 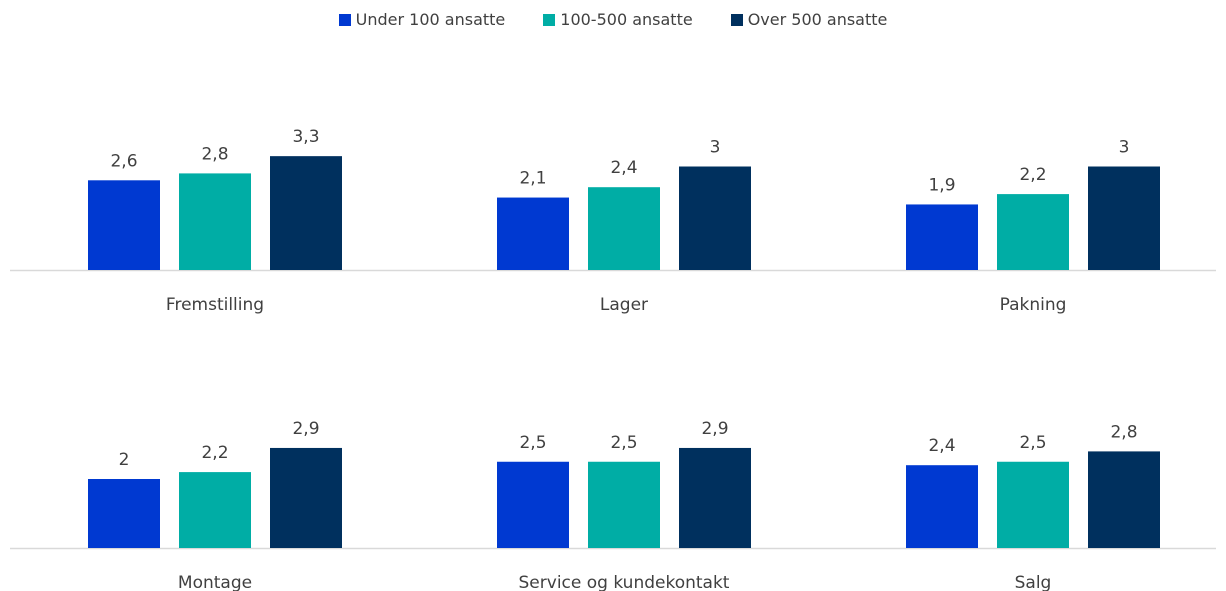 I want to click on legend-label-over-500: Over 500 ansatte, so click(x=817, y=19).